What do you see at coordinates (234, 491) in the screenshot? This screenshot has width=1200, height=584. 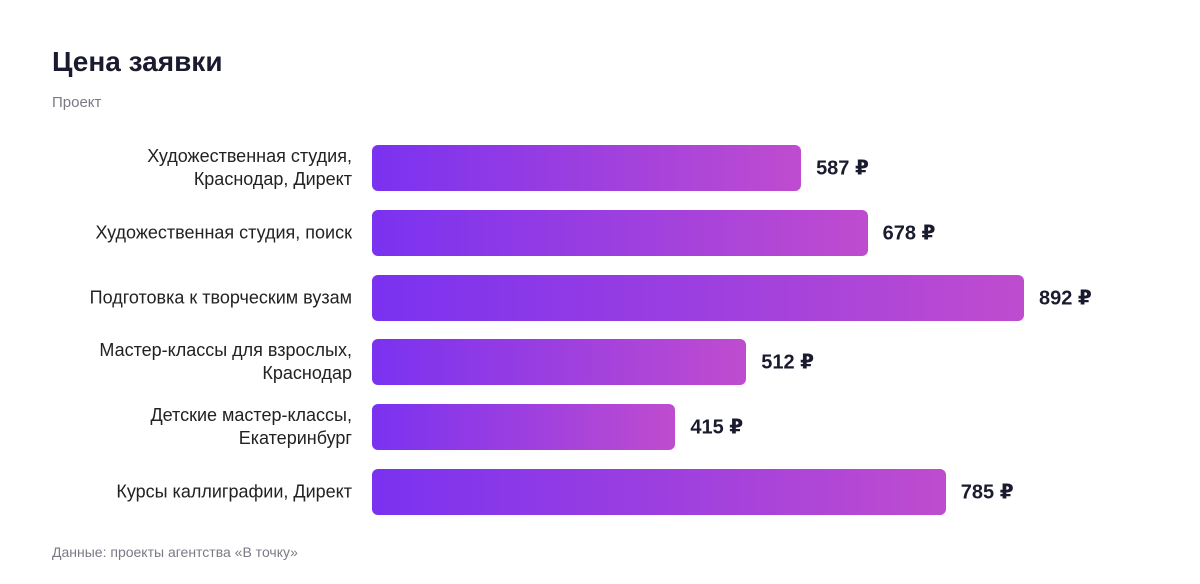 I see `category-label: Курсы каллиграфии, Директ` at bounding box center [234, 491].